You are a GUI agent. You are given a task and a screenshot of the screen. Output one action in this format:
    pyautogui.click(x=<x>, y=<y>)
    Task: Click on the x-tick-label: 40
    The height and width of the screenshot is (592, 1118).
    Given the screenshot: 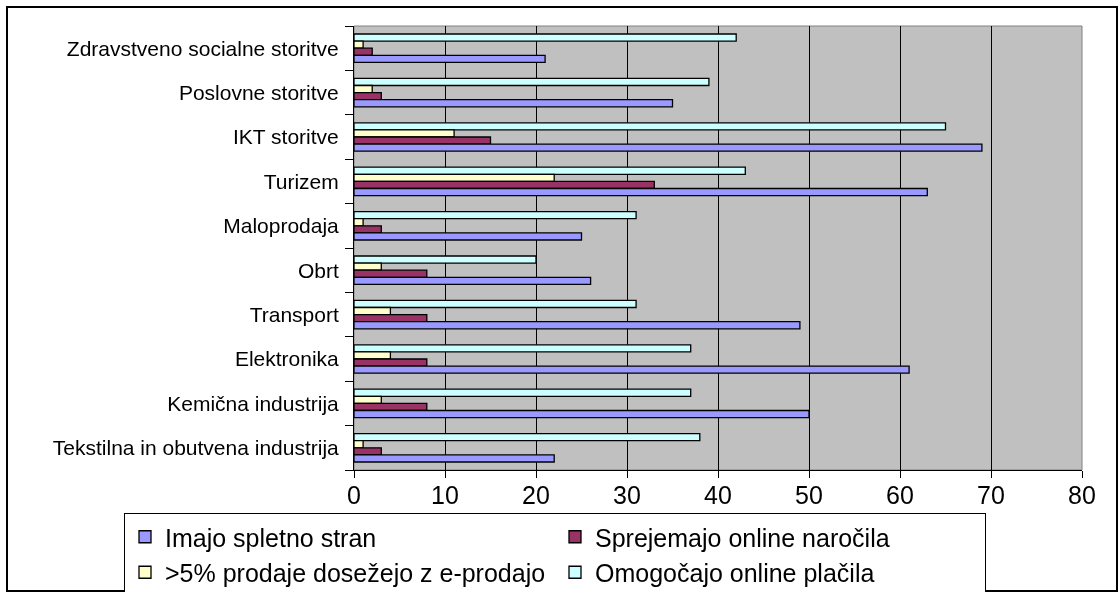 What is the action you would take?
    pyautogui.click(x=718, y=495)
    